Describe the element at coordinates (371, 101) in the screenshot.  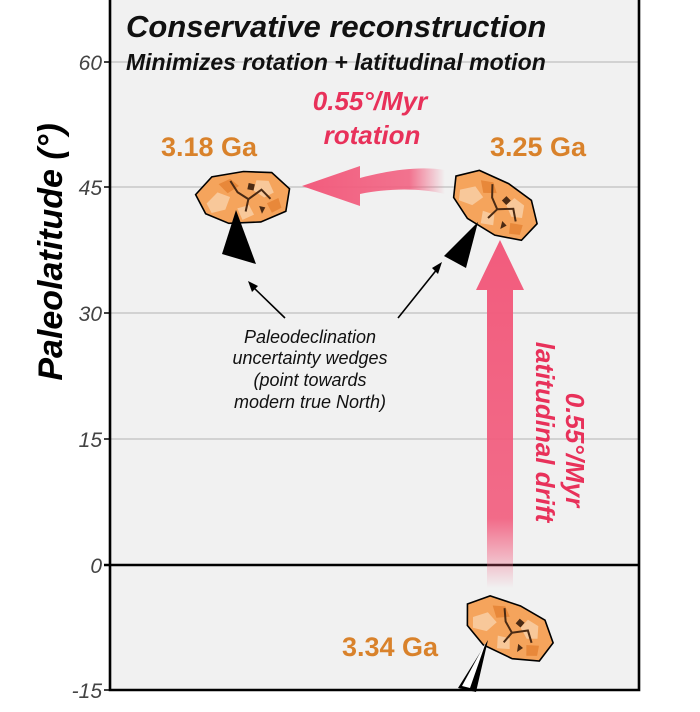
I see `rotation-rate: 0.55°/Myr` at that location.